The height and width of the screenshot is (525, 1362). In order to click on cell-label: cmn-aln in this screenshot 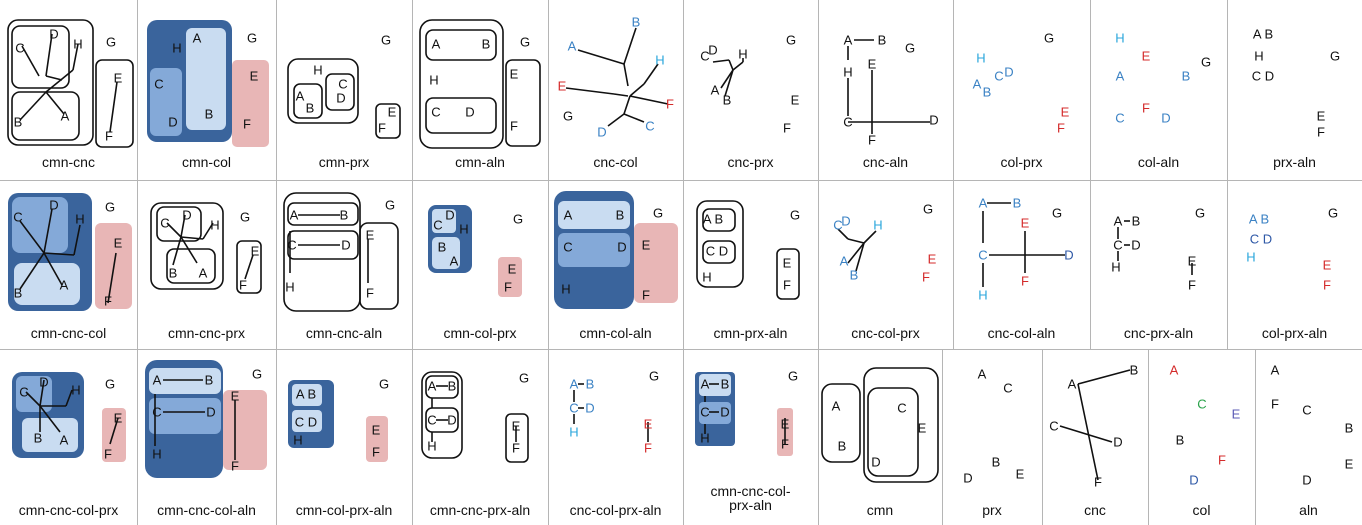, I will do `click(480, 162)`.